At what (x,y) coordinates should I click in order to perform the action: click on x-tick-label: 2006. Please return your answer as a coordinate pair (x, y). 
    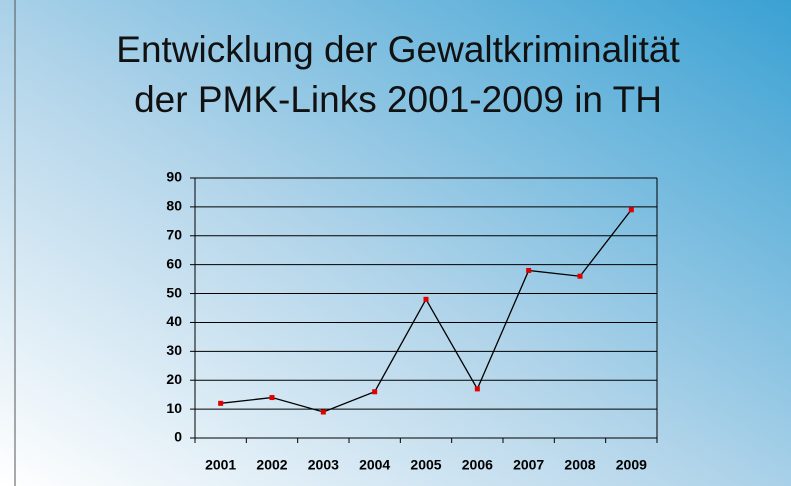
    Looking at the image, I should click on (477, 465).